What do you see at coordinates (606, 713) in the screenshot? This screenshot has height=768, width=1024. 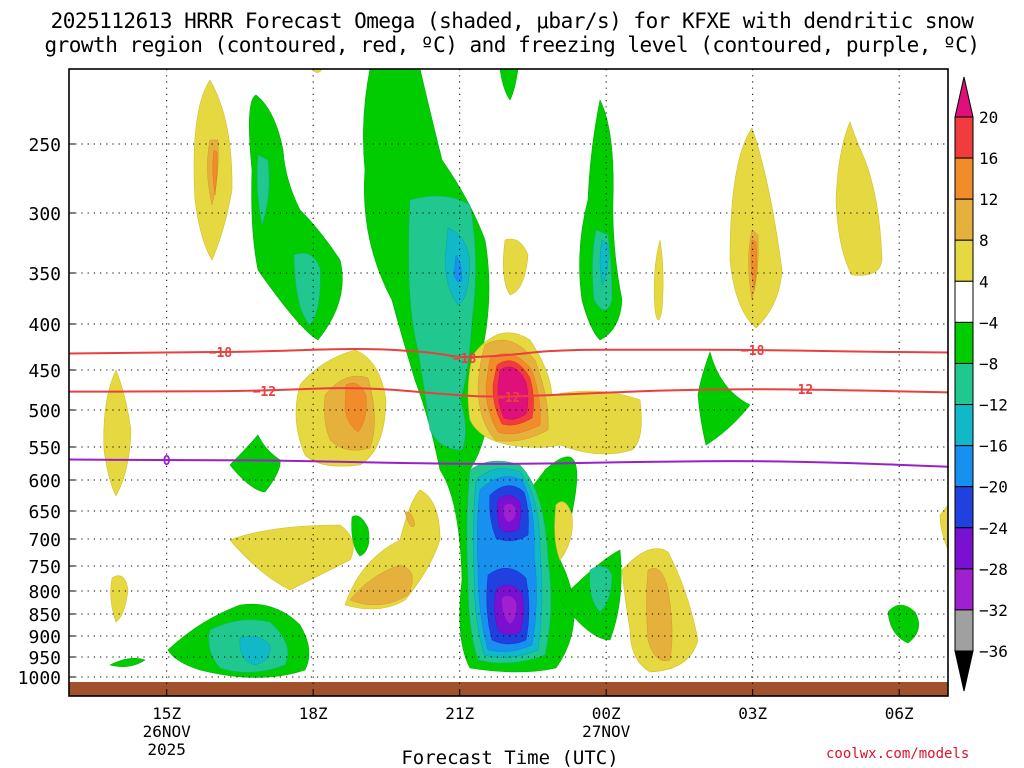 I see `x-tick-label: 00Z` at bounding box center [606, 713].